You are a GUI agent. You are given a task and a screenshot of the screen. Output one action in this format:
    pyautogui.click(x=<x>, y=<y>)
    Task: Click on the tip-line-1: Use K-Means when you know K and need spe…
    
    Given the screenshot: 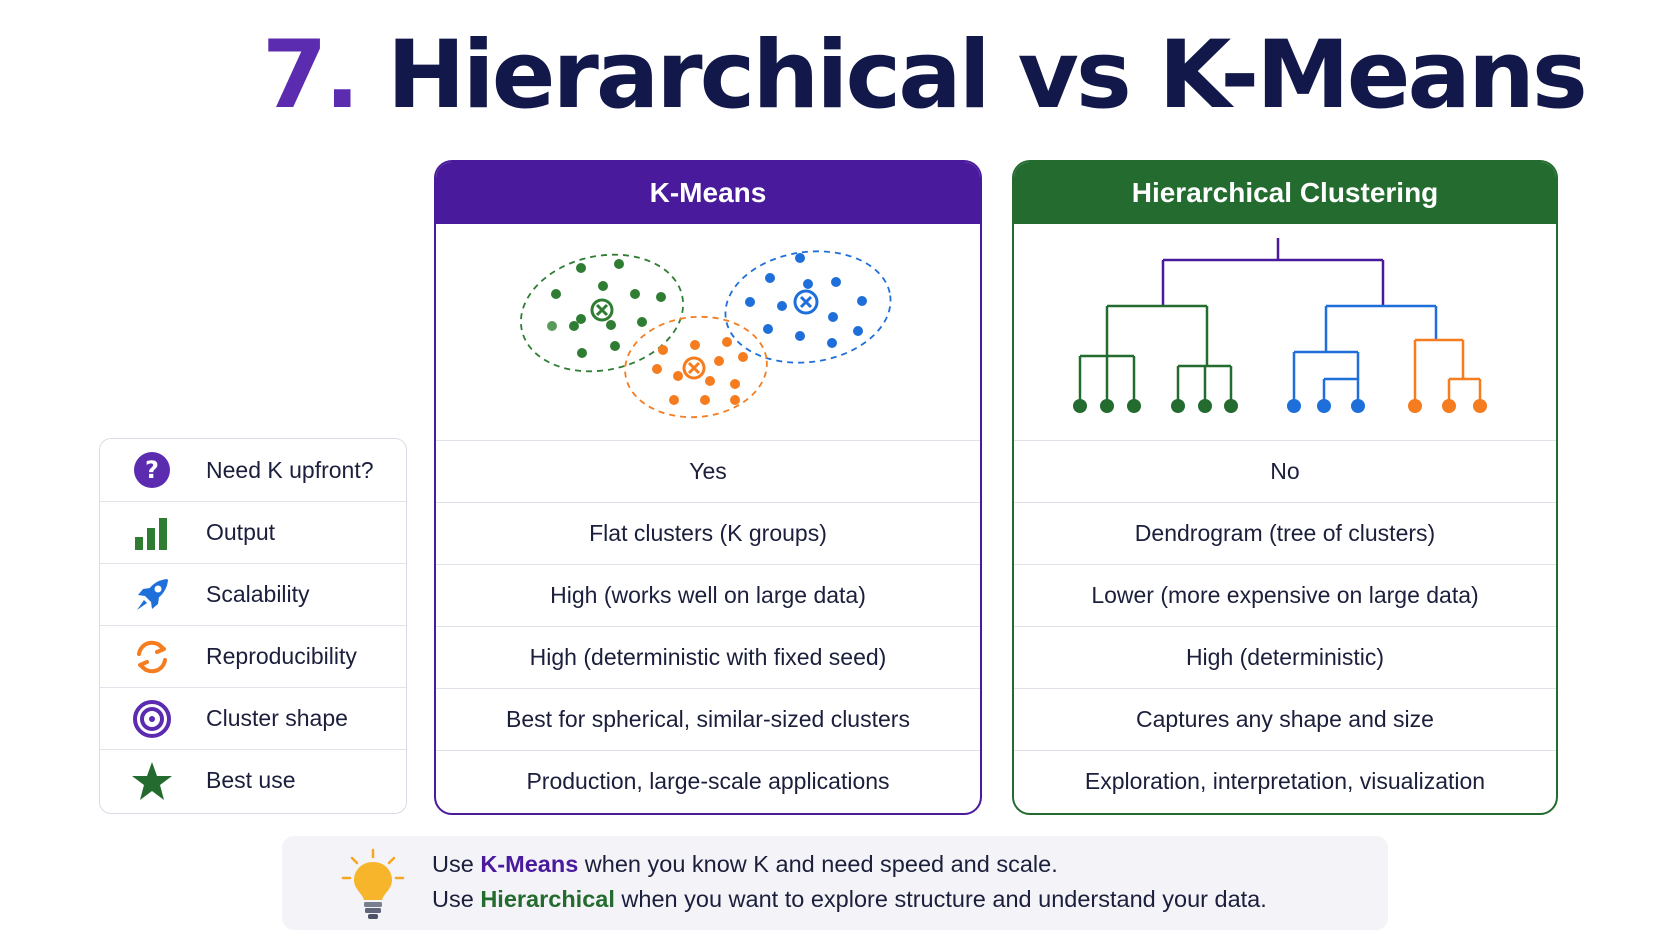 What is the action you would take?
    pyautogui.click(x=745, y=864)
    